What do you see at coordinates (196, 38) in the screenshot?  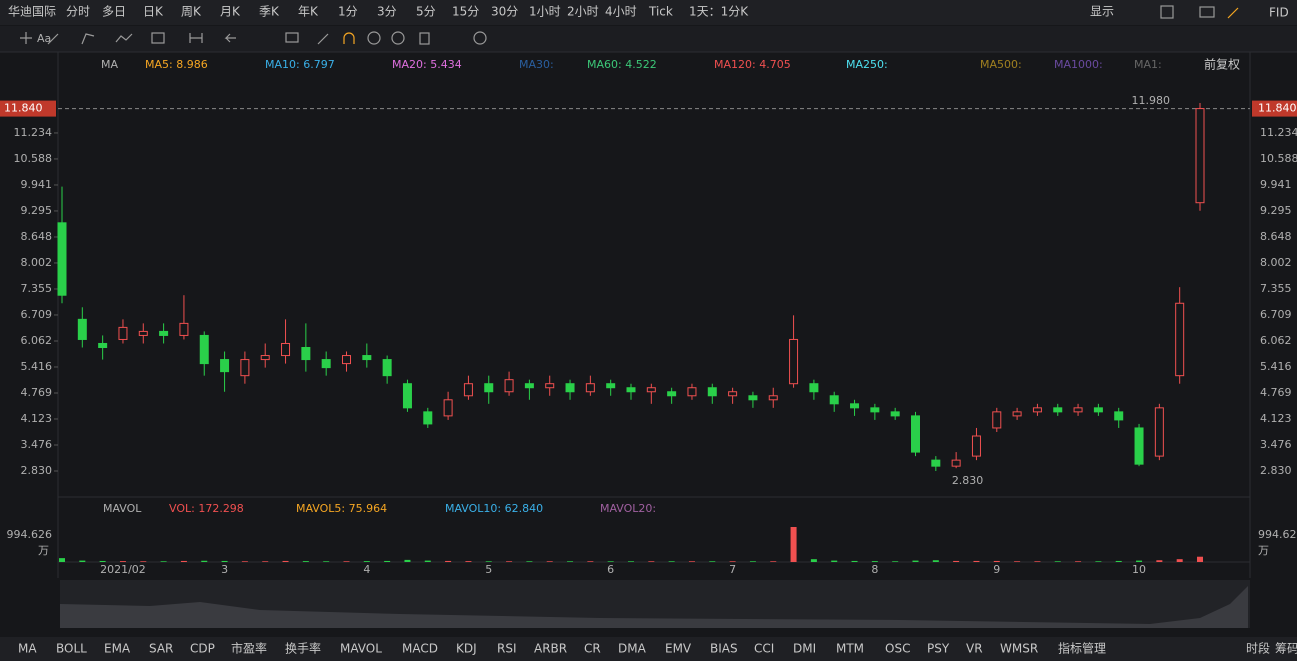 I see `range-tool` at bounding box center [196, 38].